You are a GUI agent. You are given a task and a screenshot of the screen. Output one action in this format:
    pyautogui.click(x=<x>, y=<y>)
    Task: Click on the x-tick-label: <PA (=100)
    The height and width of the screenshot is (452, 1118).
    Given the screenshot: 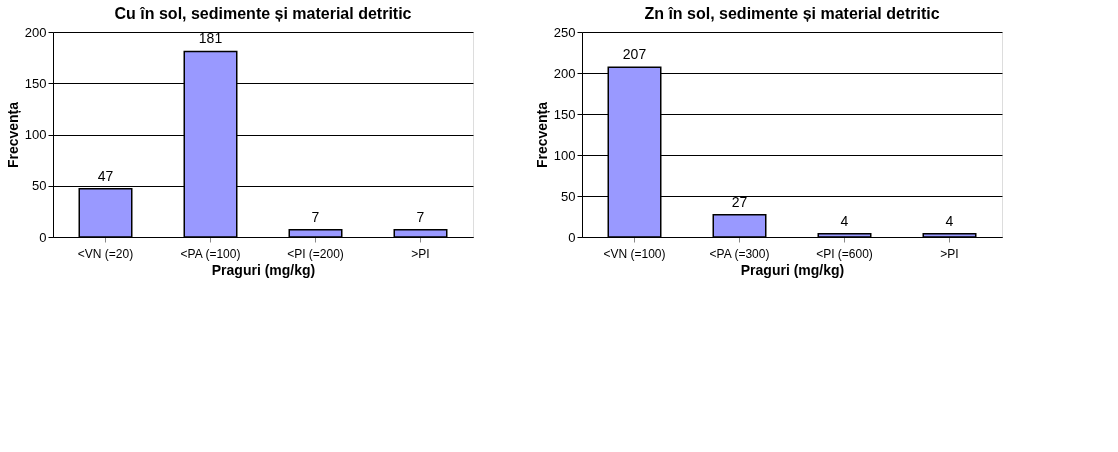 What is the action you would take?
    pyautogui.click(x=210, y=253)
    